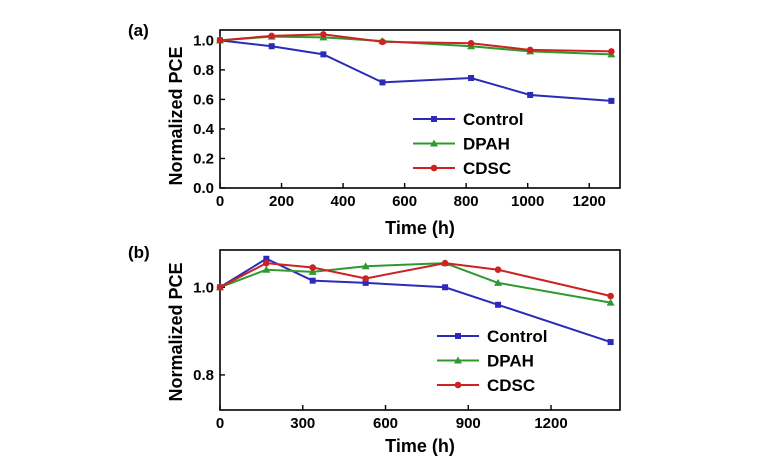 The height and width of the screenshot is (476, 768). What do you see at coordinates (468, 423) in the screenshot?
I see `x-tick-label: 900` at bounding box center [468, 423].